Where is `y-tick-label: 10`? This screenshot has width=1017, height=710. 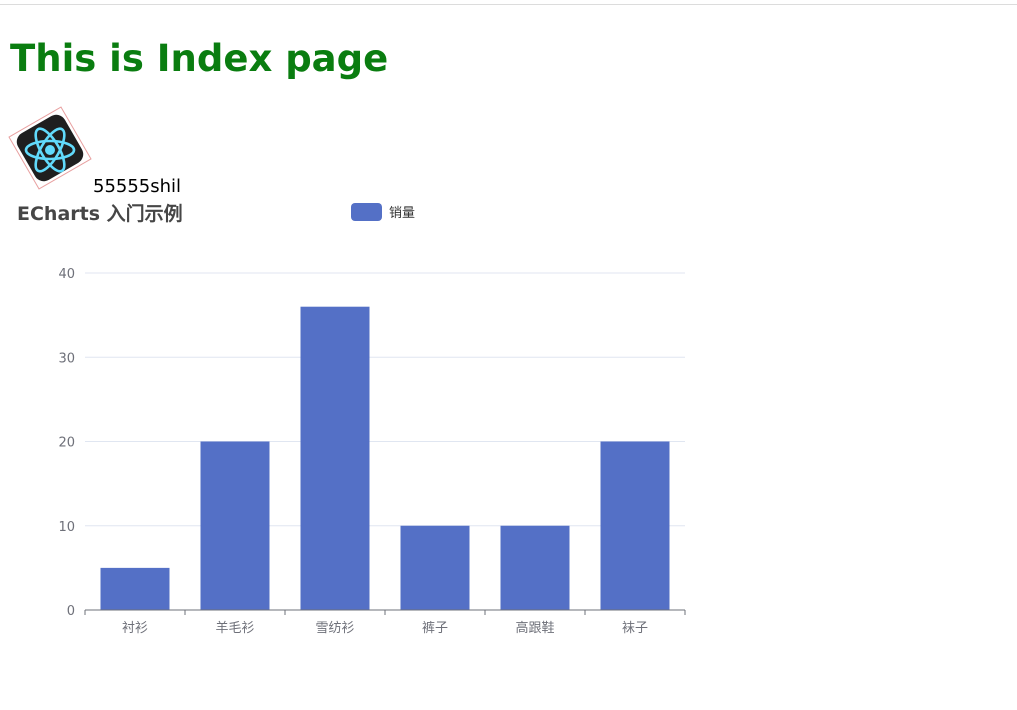
y-tick-label: 10 is located at coordinates (66, 527).